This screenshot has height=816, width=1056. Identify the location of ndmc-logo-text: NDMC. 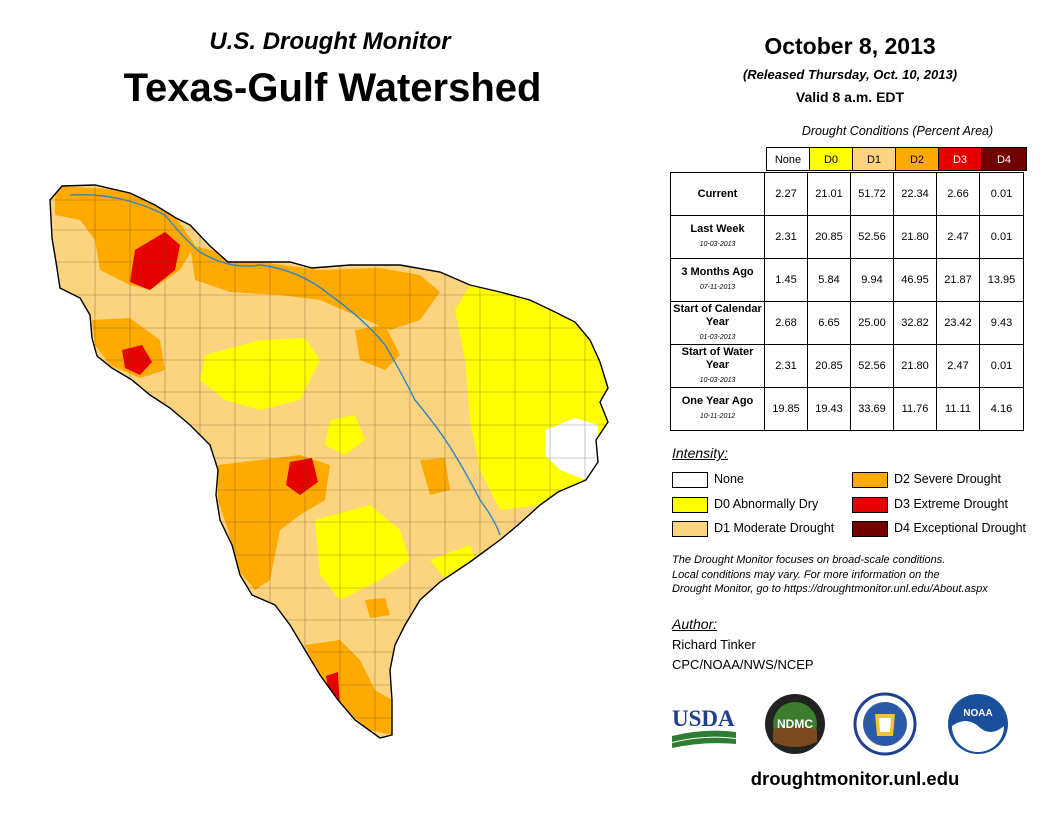
(795, 724).